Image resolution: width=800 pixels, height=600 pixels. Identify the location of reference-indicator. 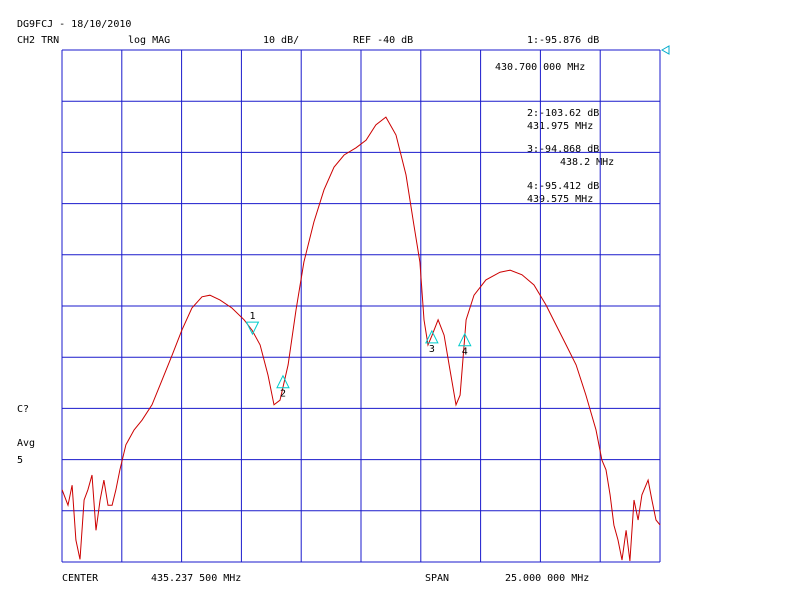
(665, 50).